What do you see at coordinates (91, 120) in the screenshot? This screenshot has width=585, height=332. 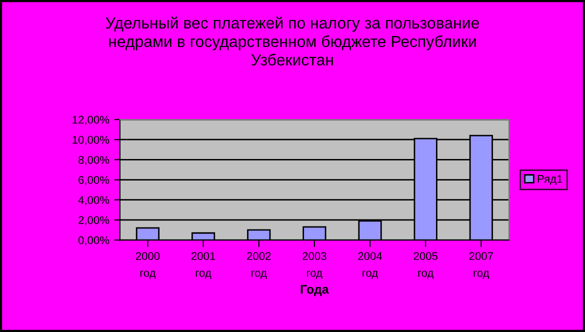 I see `y-tick-label: 12,00%` at bounding box center [91, 120].